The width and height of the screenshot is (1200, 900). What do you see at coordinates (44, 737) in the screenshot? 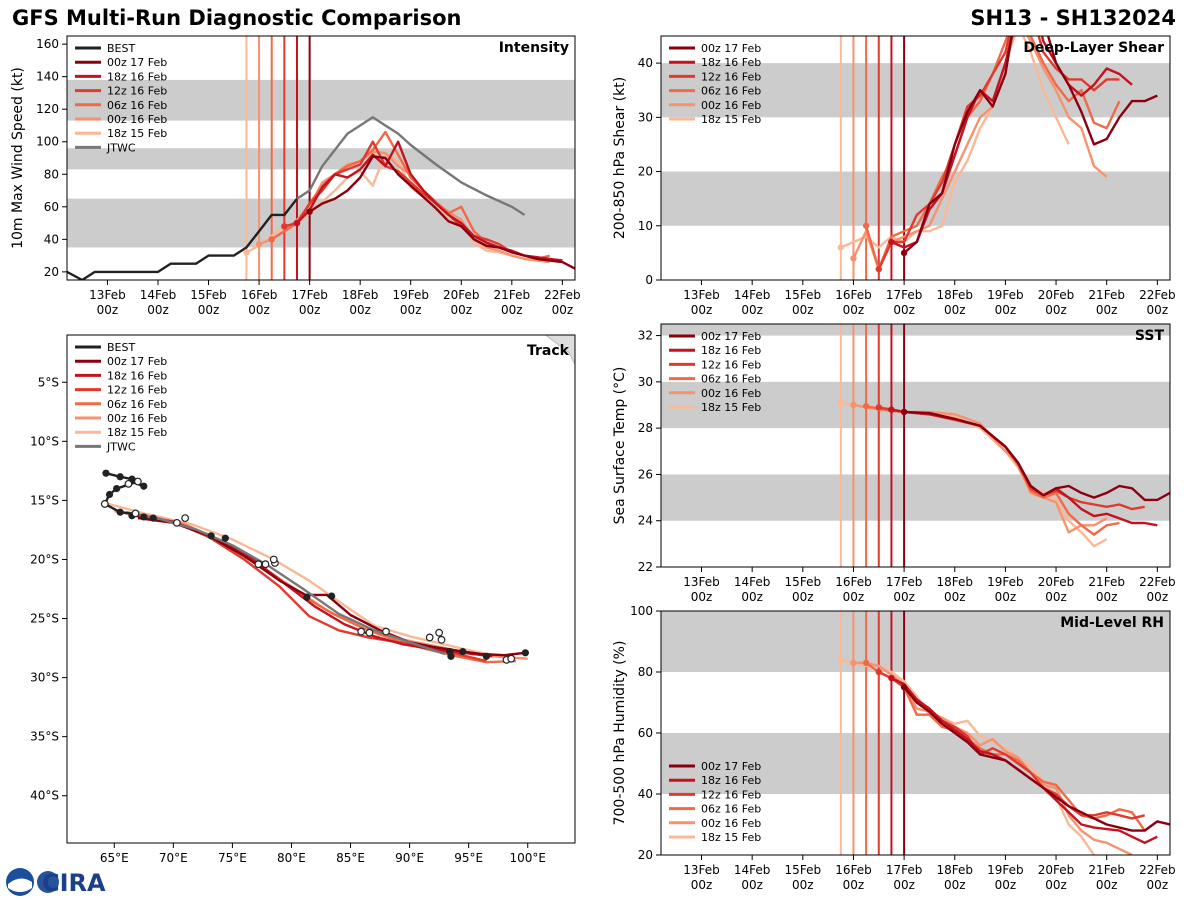
I see `latitude-label: 35°S` at bounding box center [44, 737].